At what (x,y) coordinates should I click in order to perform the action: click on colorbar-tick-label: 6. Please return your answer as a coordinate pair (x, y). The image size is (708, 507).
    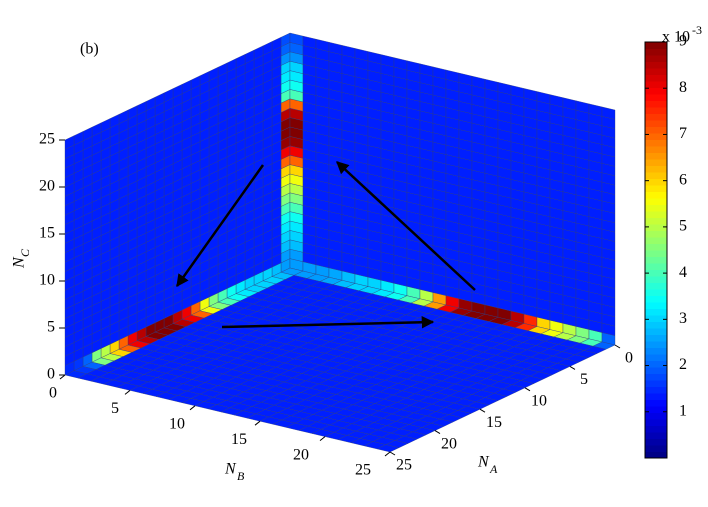
    Looking at the image, I should click on (683, 179).